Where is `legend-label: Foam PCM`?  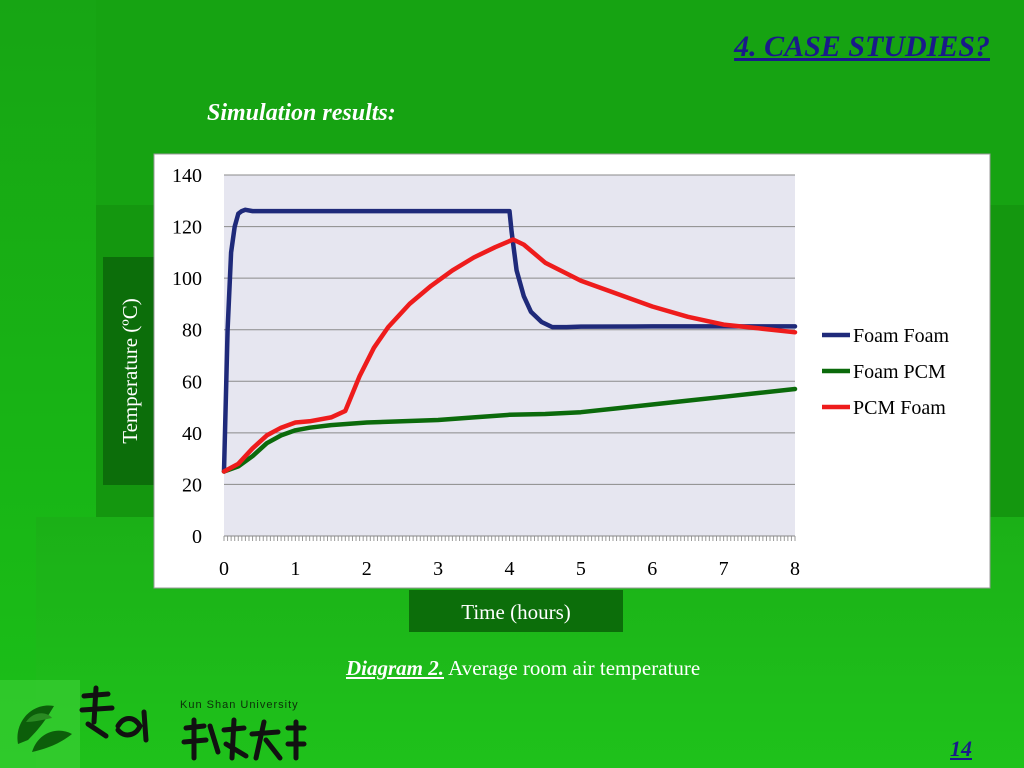
legend-label: Foam PCM is located at coordinates (899, 372).